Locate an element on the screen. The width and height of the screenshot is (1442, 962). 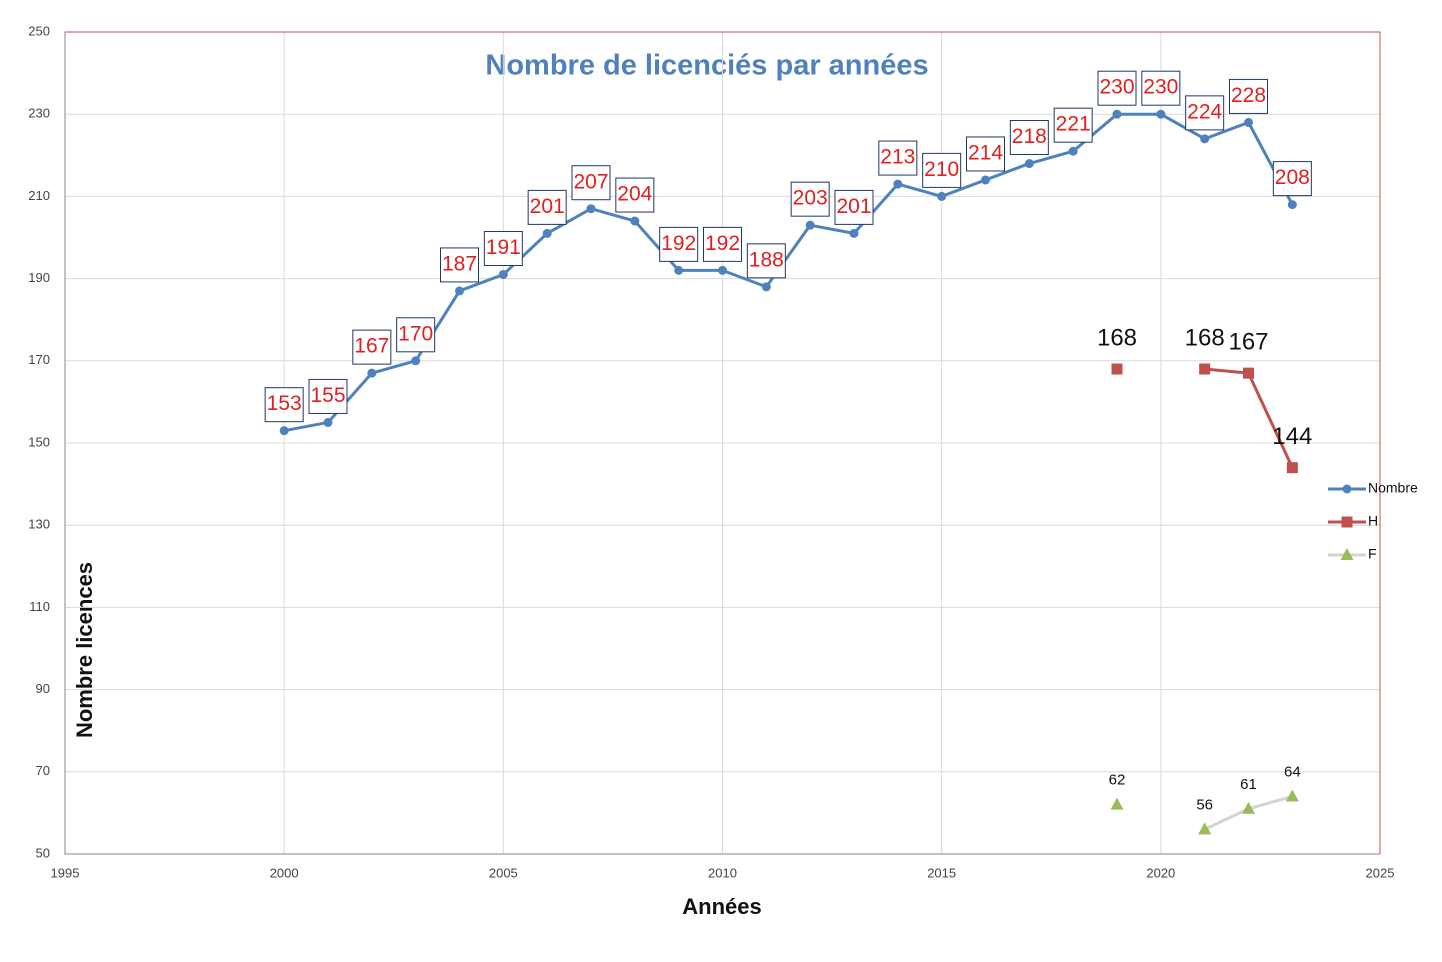
data-label: 155 is located at coordinates (327, 395).